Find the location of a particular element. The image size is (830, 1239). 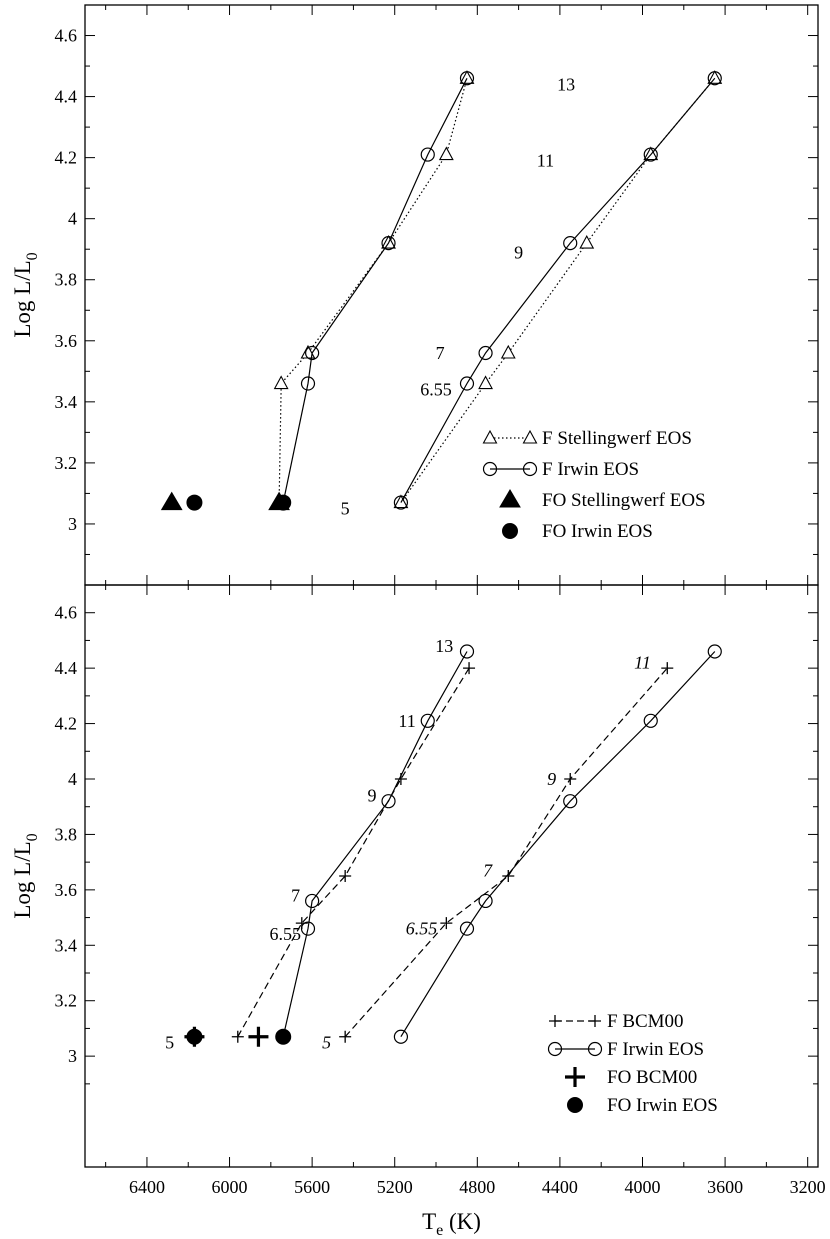

x-tick-label: 5600 is located at coordinates (312, 1187).